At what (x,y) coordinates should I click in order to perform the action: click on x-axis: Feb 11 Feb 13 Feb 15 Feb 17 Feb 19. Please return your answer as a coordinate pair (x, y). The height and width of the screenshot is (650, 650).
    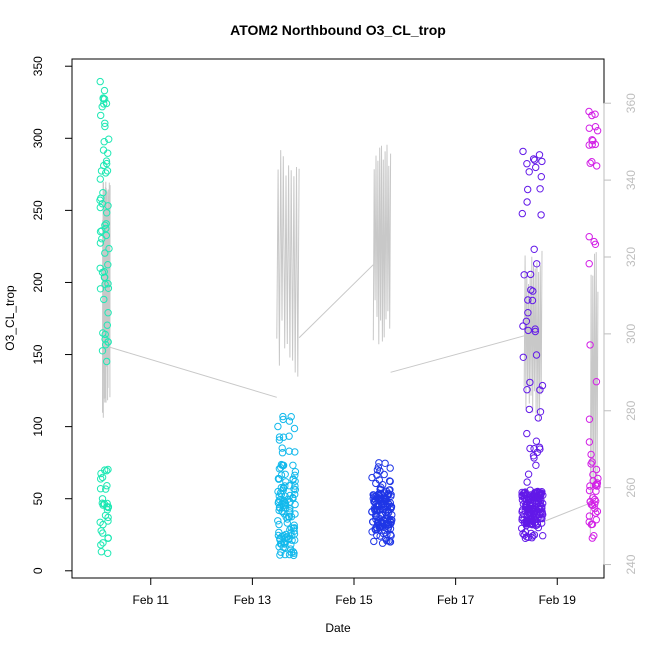
    Looking at the image, I should click on (354, 592).